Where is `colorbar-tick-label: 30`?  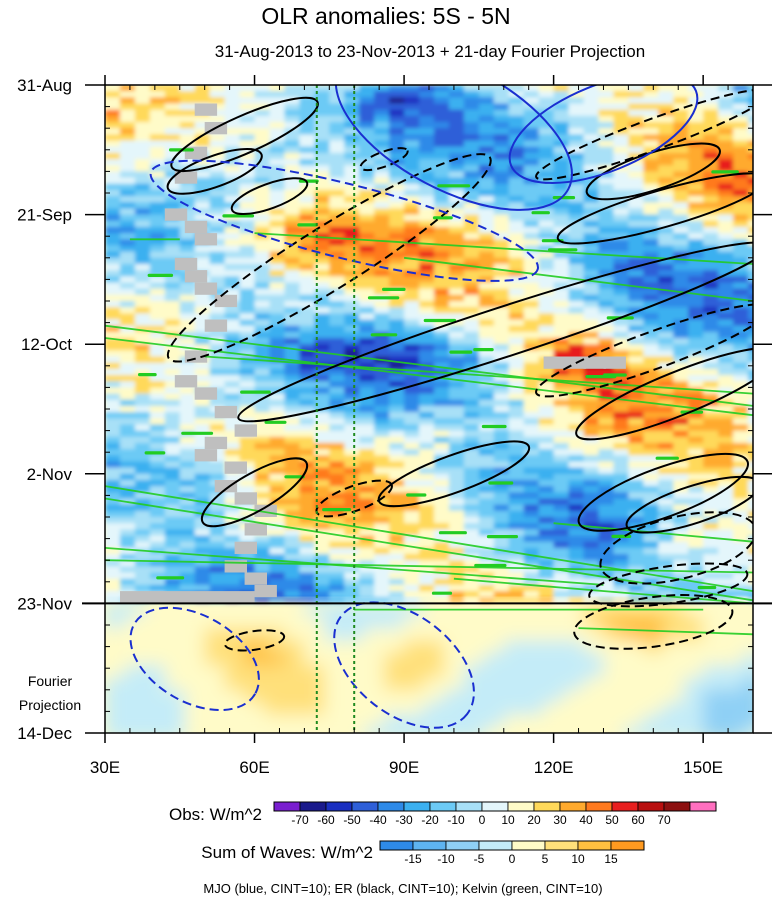 colorbar-tick-label: 30 is located at coordinates (560, 820).